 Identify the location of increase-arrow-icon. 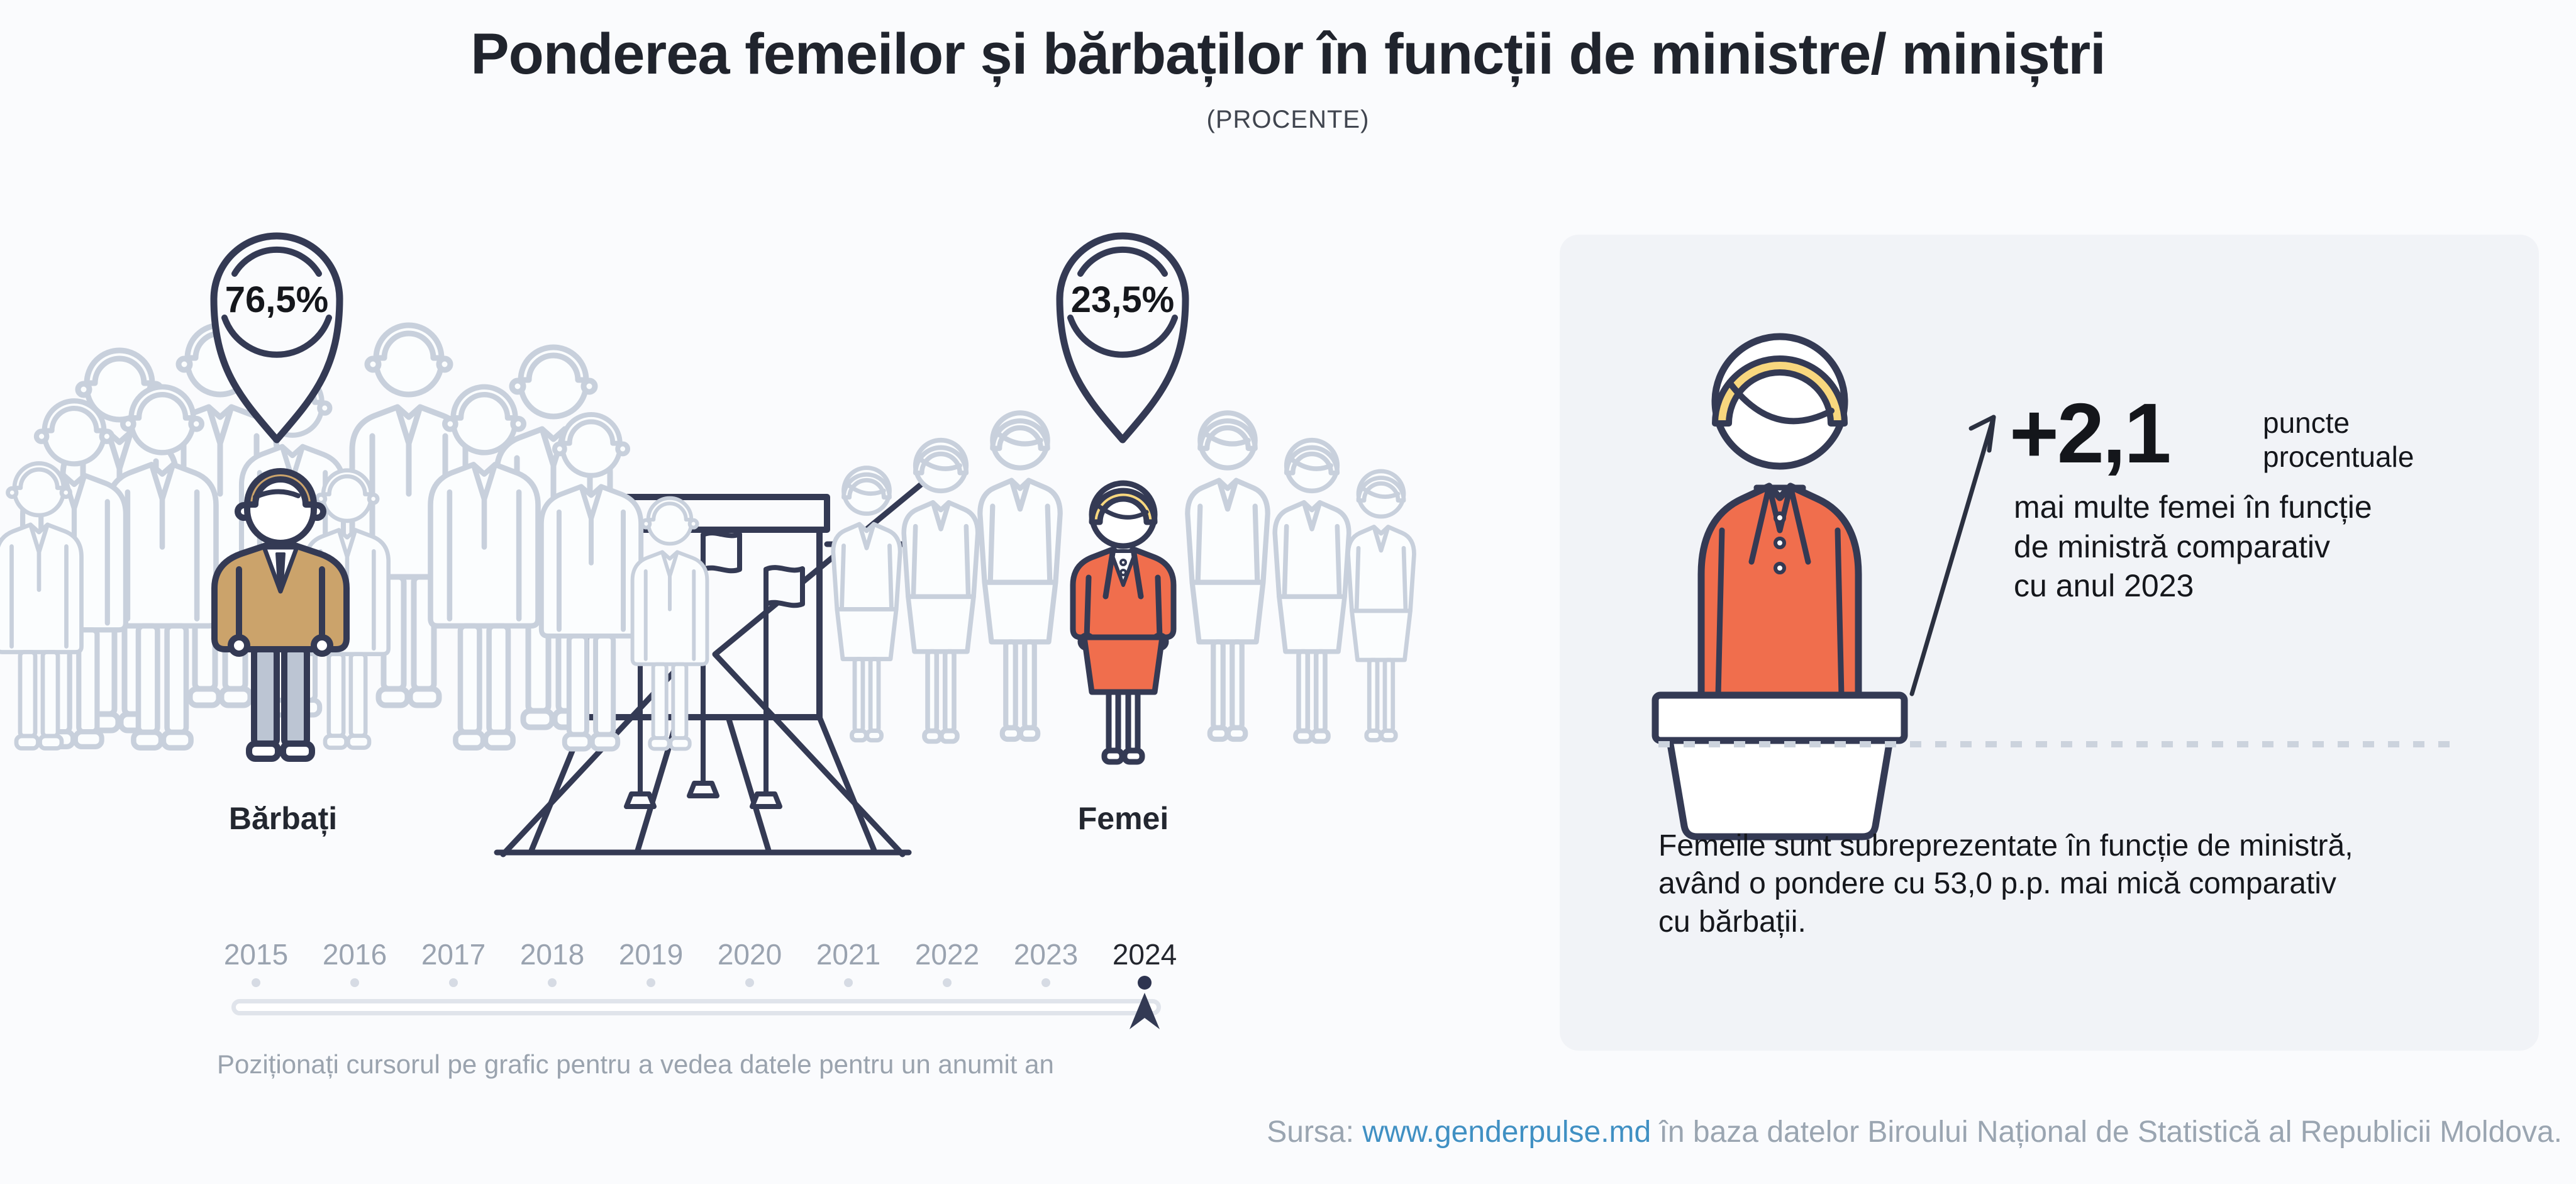
(1952, 555).